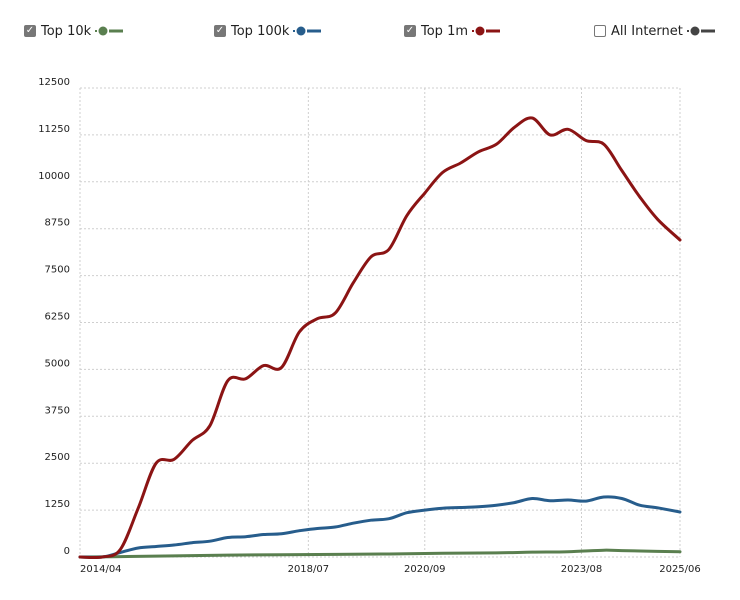 Image resolution: width=740 pixels, height=600 pixels. Describe the element at coordinates (57, 317) in the screenshot. I see `y-tick-label: 6250` at that location.